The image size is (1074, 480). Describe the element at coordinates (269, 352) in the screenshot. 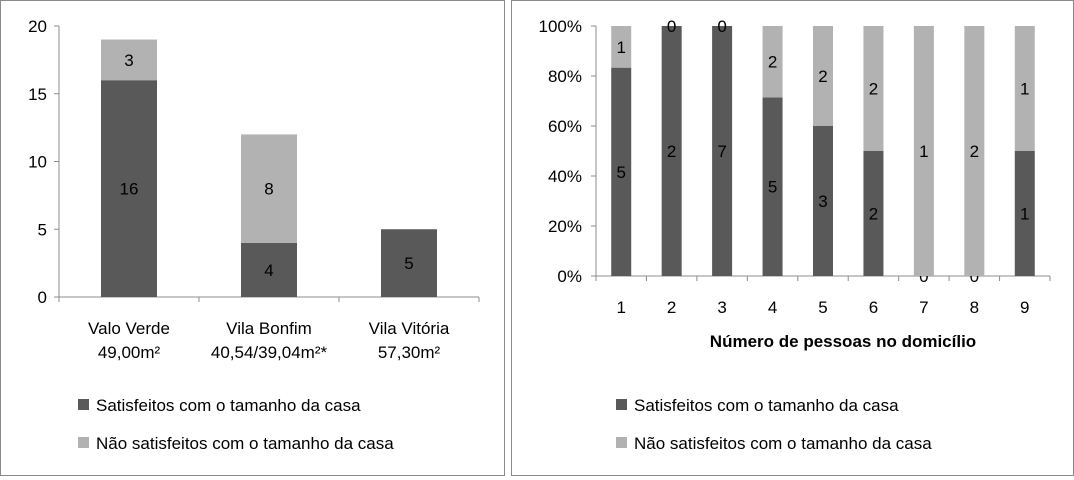

I see `x-tick-label: 40,54/39,04m²*` at that location.